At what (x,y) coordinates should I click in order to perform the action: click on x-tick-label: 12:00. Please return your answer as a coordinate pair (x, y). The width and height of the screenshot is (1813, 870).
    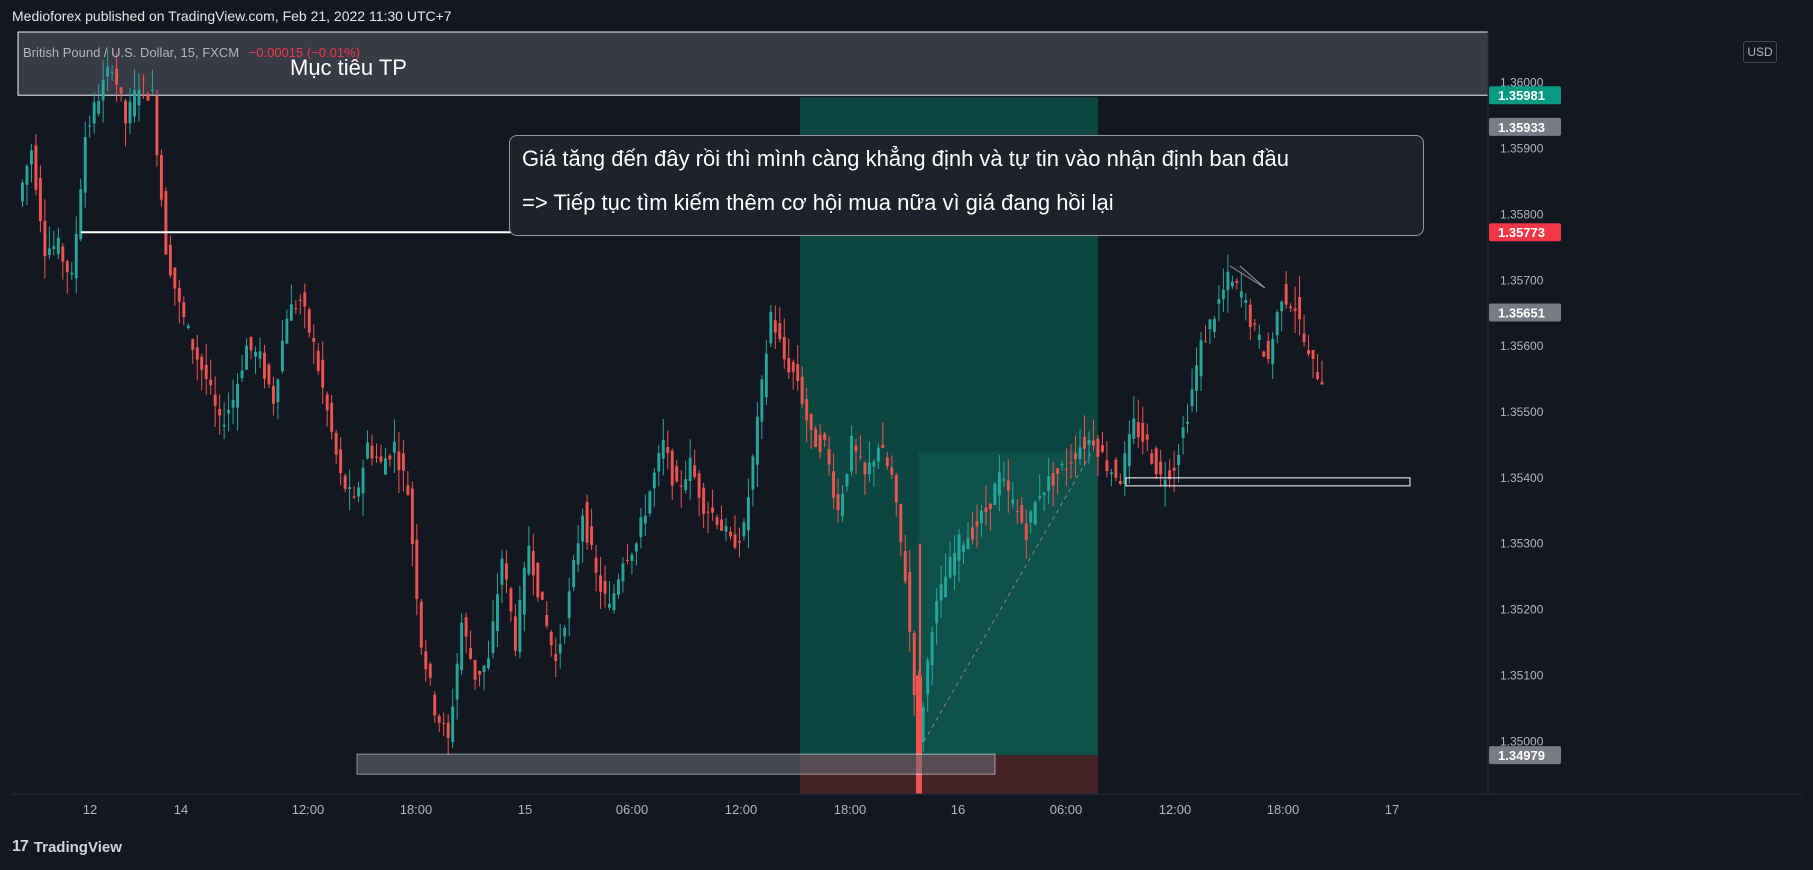
    Looking at the image, I should click on (1175, 809).